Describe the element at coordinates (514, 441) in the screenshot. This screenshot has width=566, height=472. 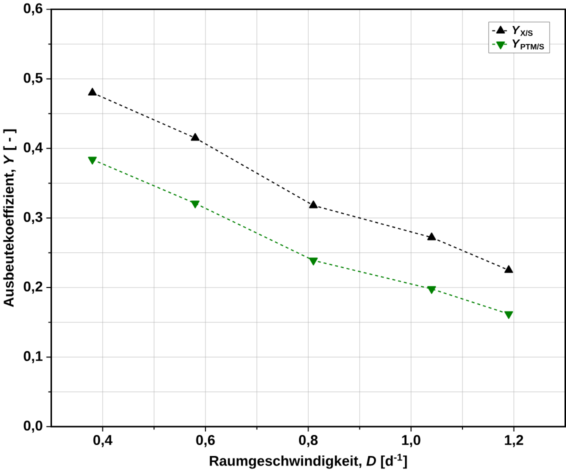
I see `x-tick-label: 1,2` at that location.